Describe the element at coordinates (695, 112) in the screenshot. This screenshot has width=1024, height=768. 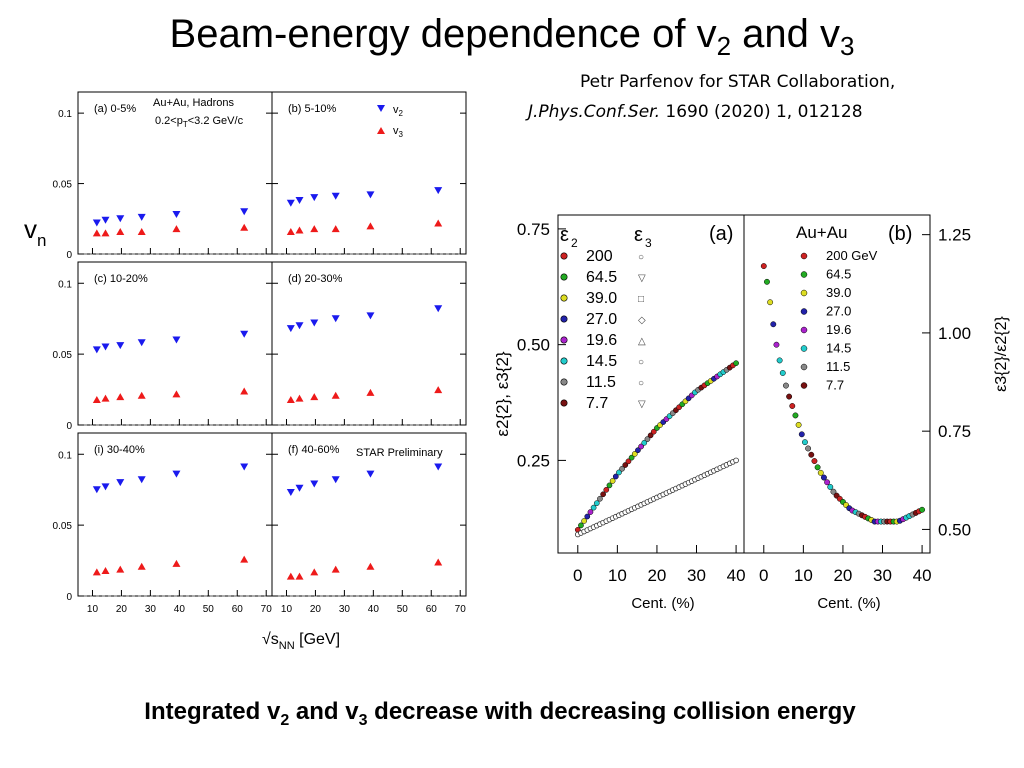
I see `credit-reference: J.Phys.Conf.Ser. 1690 (2020) 1, 012128` at that location.